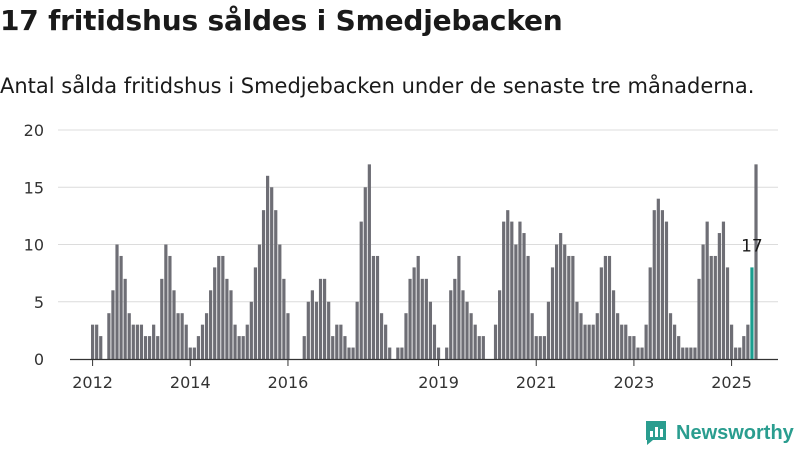 The height and width of the screenshot is (450, 800). I want to click on highlight-value-label: 17, so click(752, 246).